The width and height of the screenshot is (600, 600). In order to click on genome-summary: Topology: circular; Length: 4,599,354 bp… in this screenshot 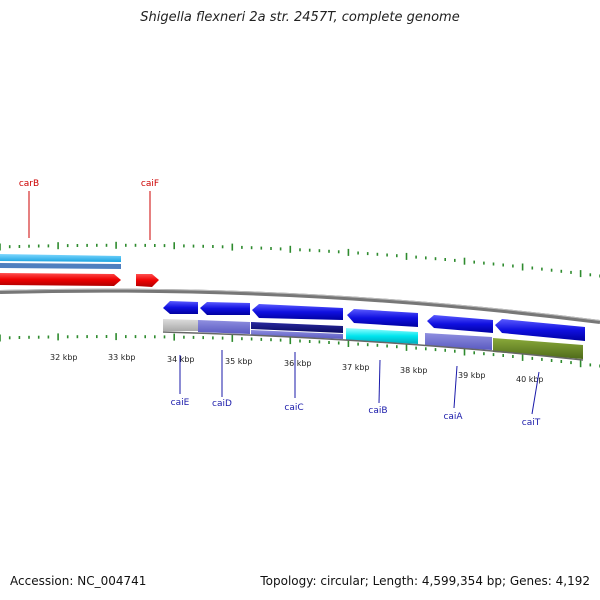, I will do `click(425, 581)`.